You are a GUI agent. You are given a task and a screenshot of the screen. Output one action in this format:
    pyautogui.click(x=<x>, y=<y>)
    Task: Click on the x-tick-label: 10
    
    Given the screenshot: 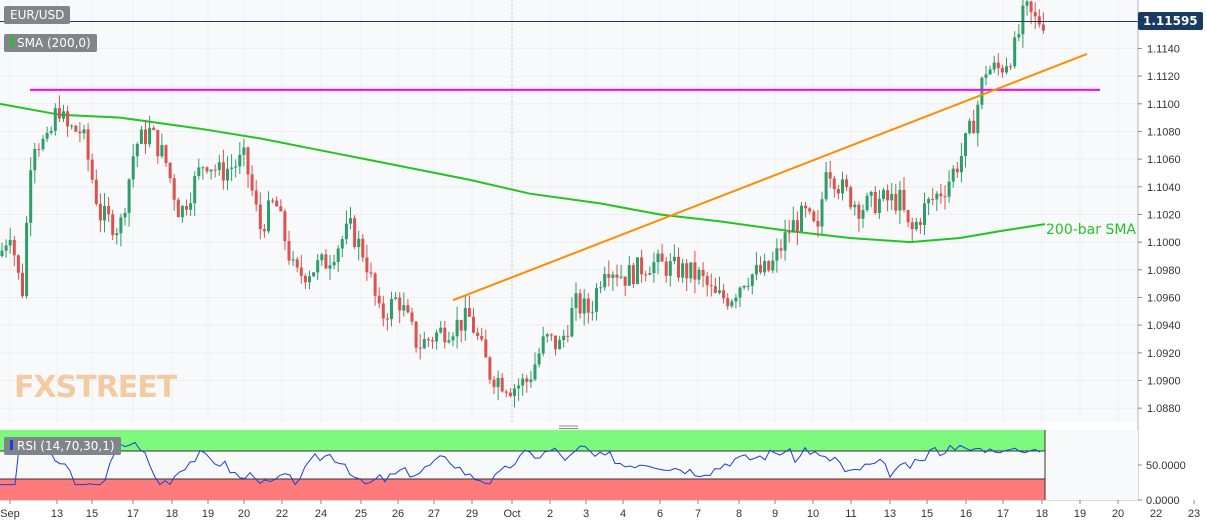 What is the action you would take?
    pyautogui.click(x=813, y=514)
    